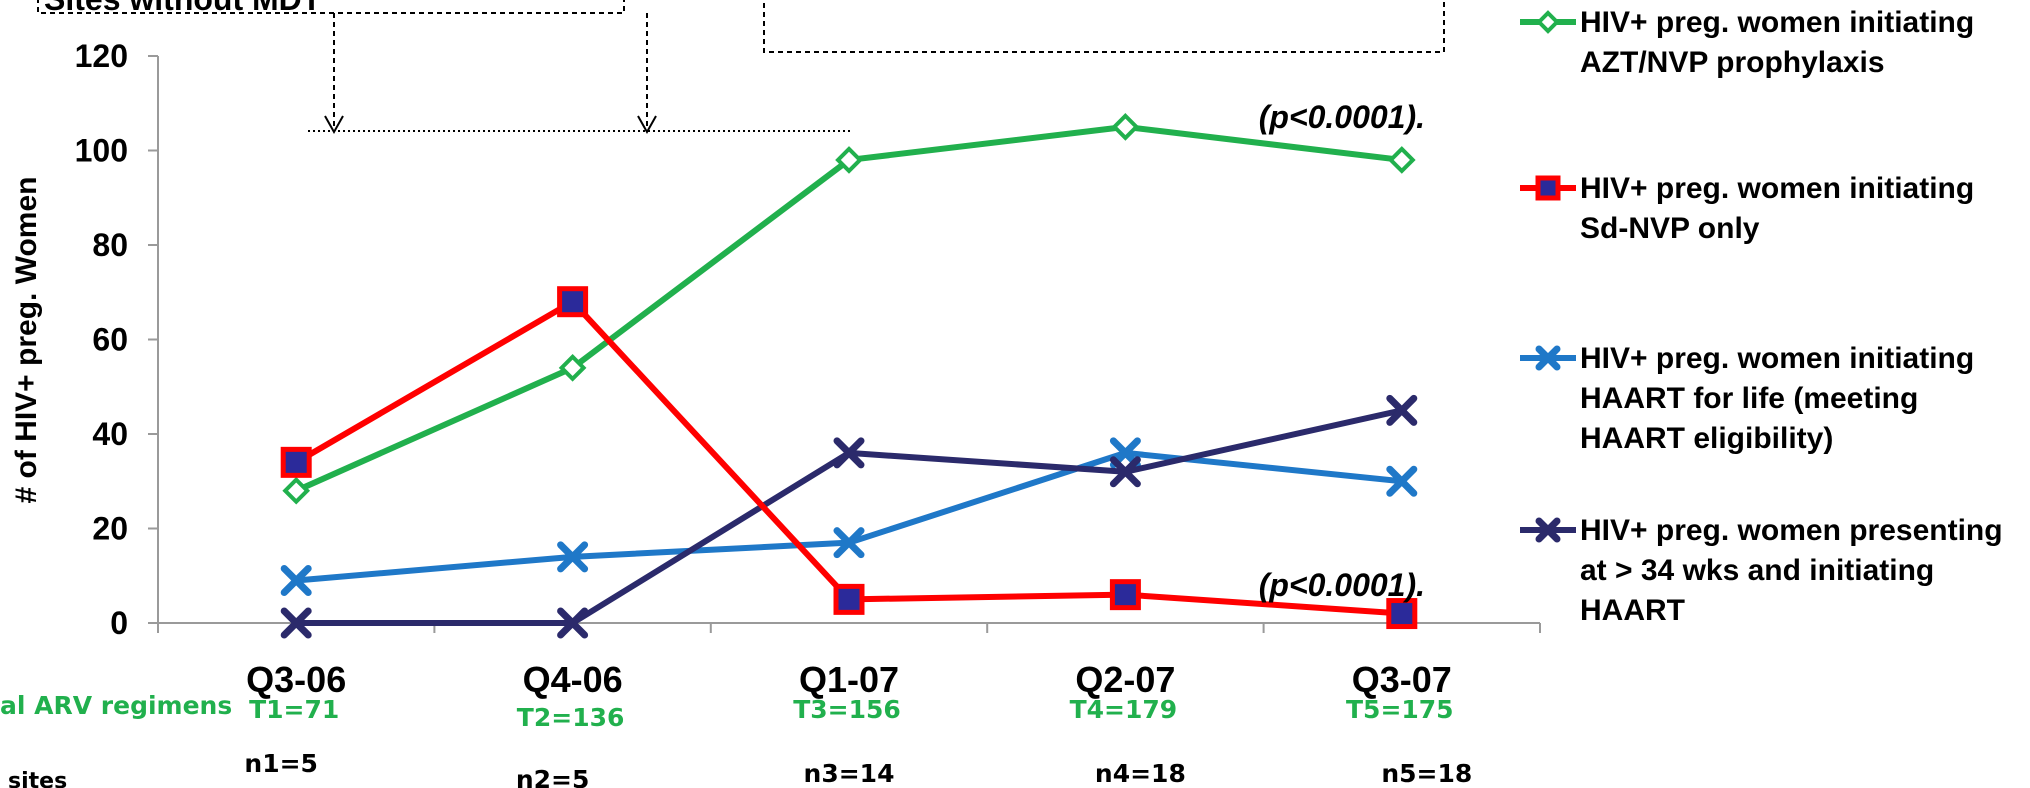 This screenshot has width=2030, height=788. What do you see at coordinates (37, 778) in the screenshot?
I see `sites-row-label: sites` at bounding box center [37, 778].